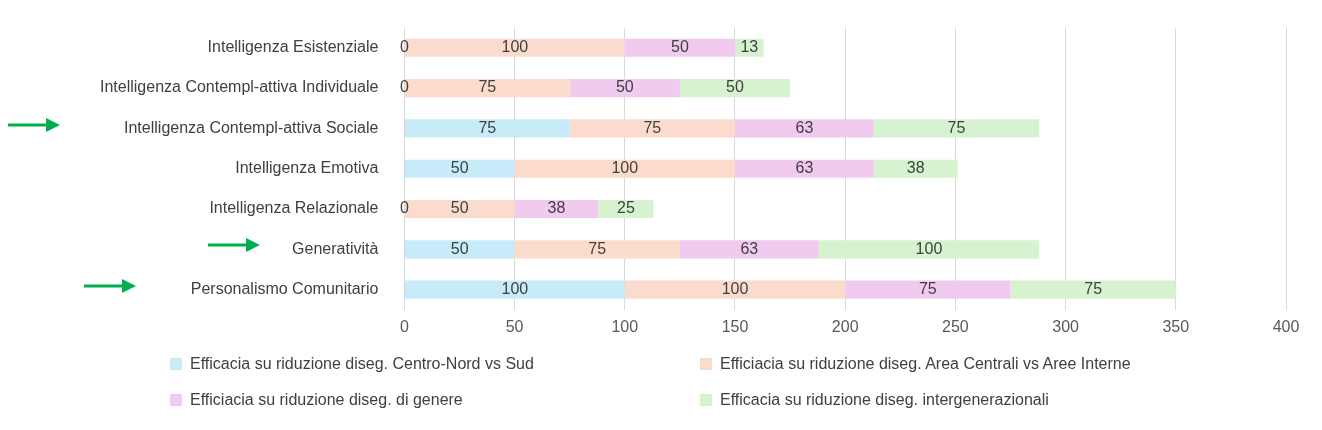 This screenshot has height=430, width=1322. I want to click on x-tick-label: 300, so click(1066, 326).